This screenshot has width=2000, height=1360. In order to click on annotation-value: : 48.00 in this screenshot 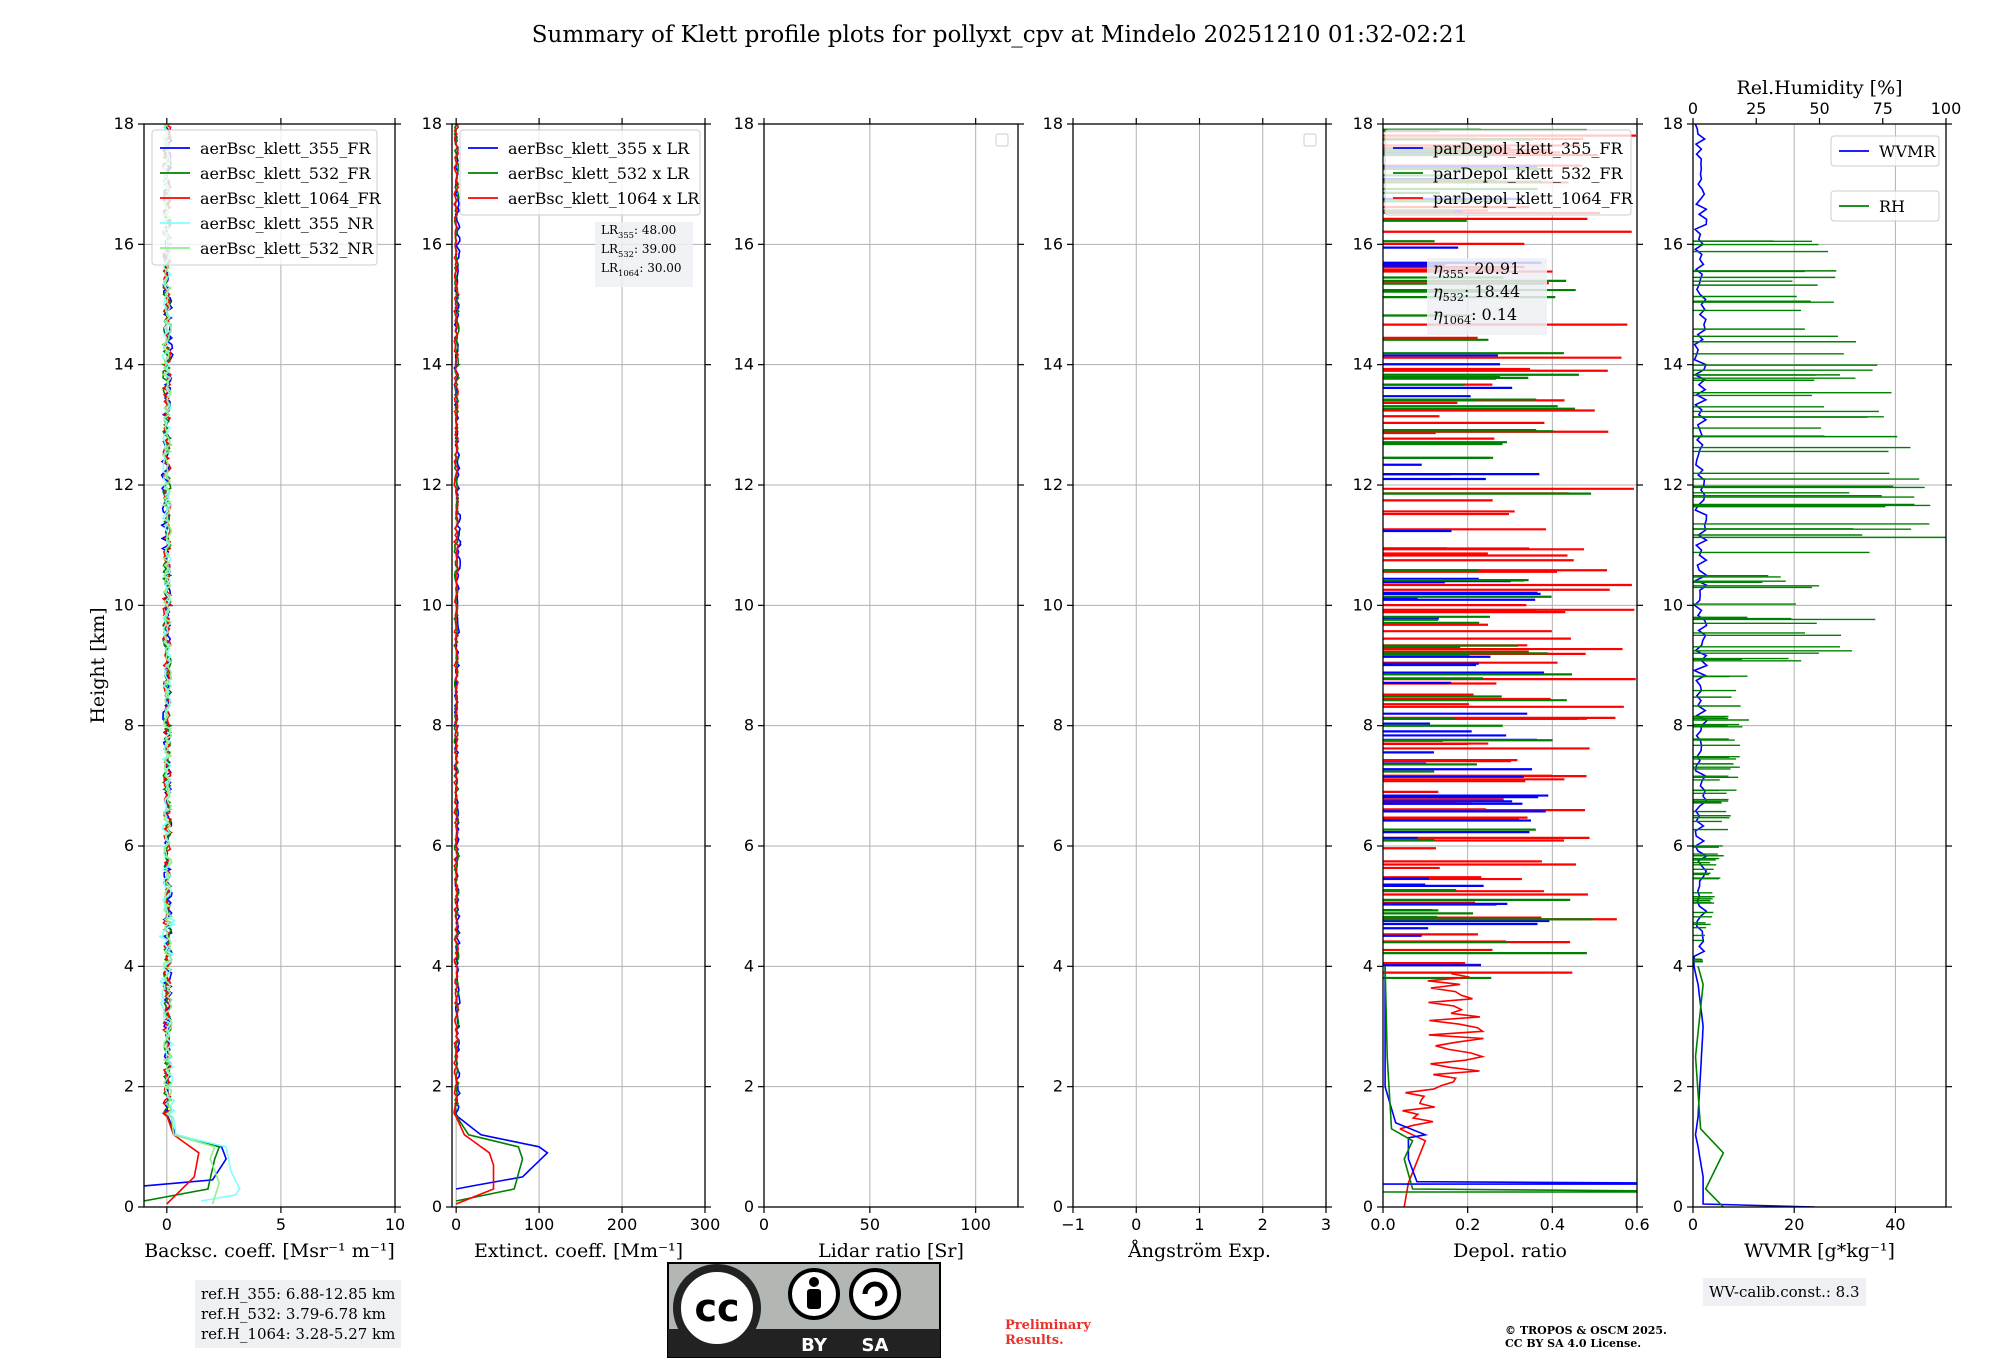, I will do `click(655, 230)`.